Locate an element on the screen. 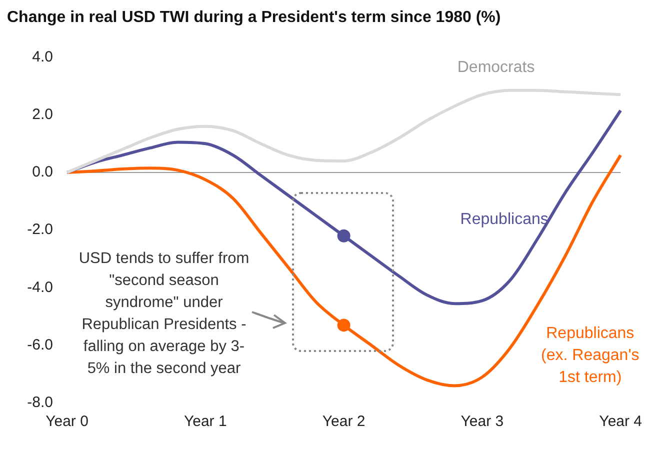 The image size is (652, 471). series-label: Democrats is located at coordinates (496, 67).